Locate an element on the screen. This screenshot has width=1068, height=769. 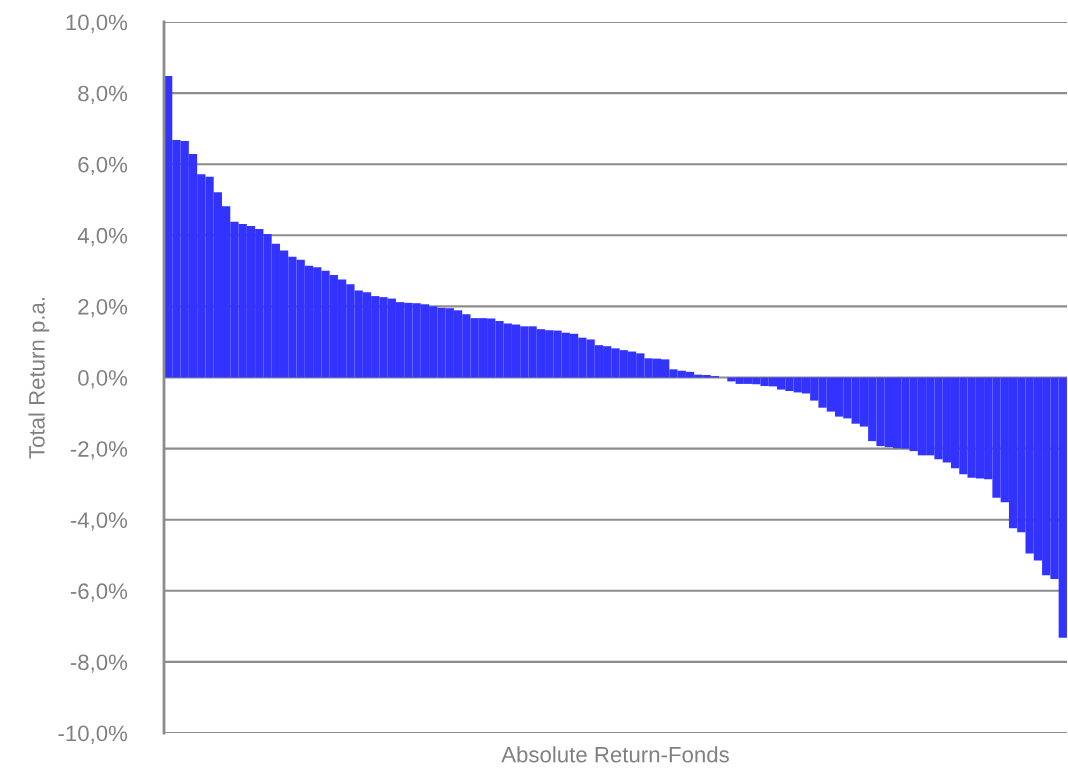
y-tick-label: -10,0% is located at coordinates (93, 734).